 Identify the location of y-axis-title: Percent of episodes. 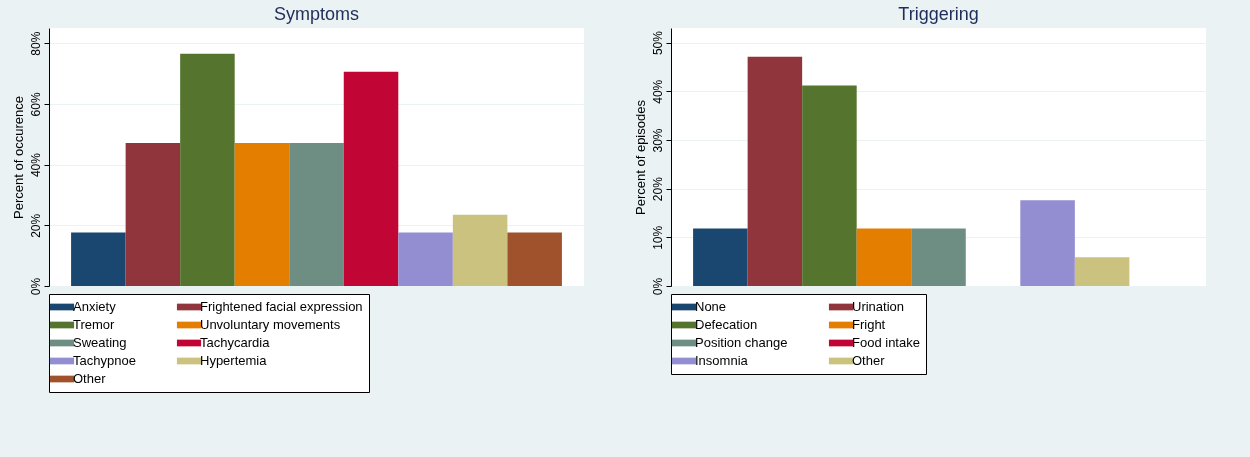
(640, 157).